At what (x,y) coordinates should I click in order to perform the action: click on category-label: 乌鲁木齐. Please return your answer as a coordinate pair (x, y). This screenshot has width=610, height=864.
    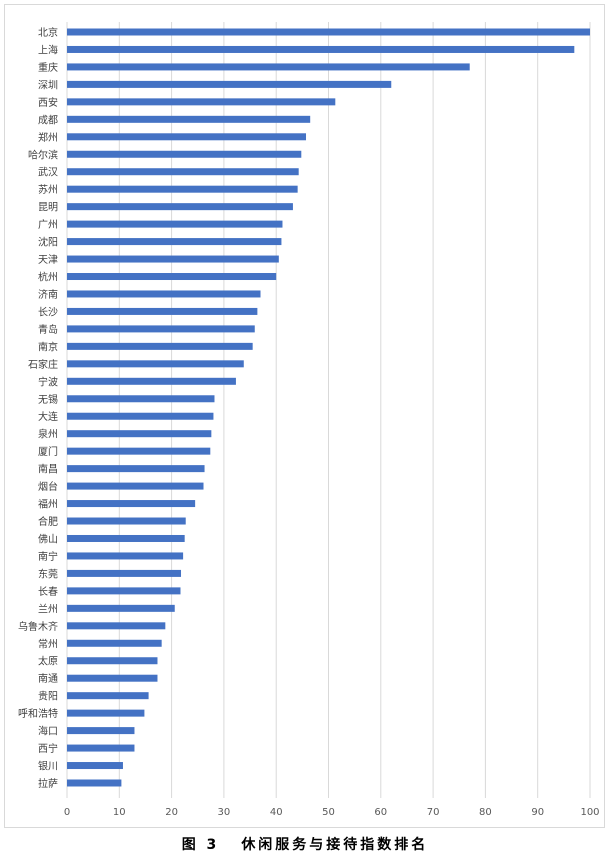
    Looking at the image, I should click on (38, 626).